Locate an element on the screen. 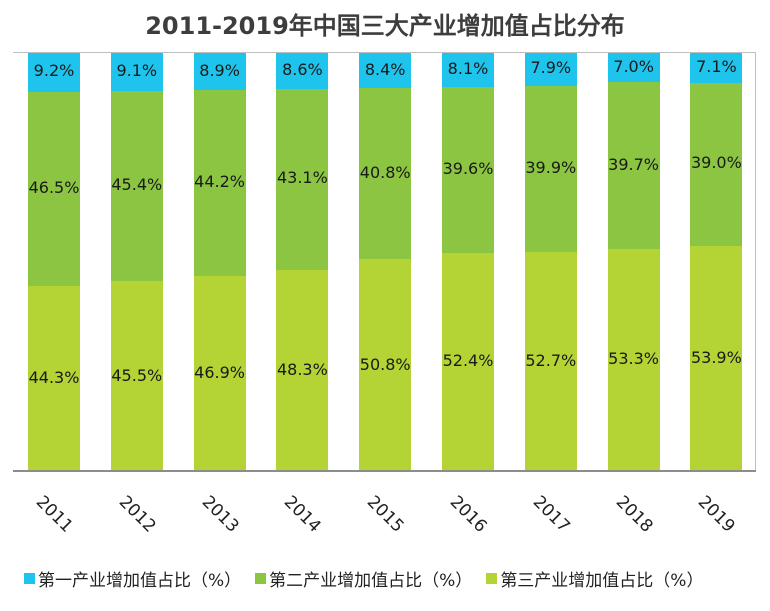 Image resolution: width=770 pixels, height=611 pixels. data-label: 44.2% is located at coordinates (219, 181).